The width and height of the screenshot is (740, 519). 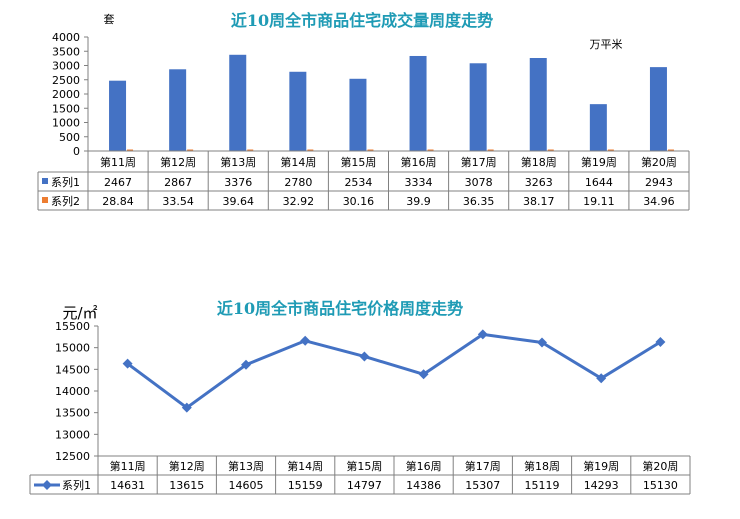 I want to click on price-series1-value: 14605, so click(x=246, y=485).